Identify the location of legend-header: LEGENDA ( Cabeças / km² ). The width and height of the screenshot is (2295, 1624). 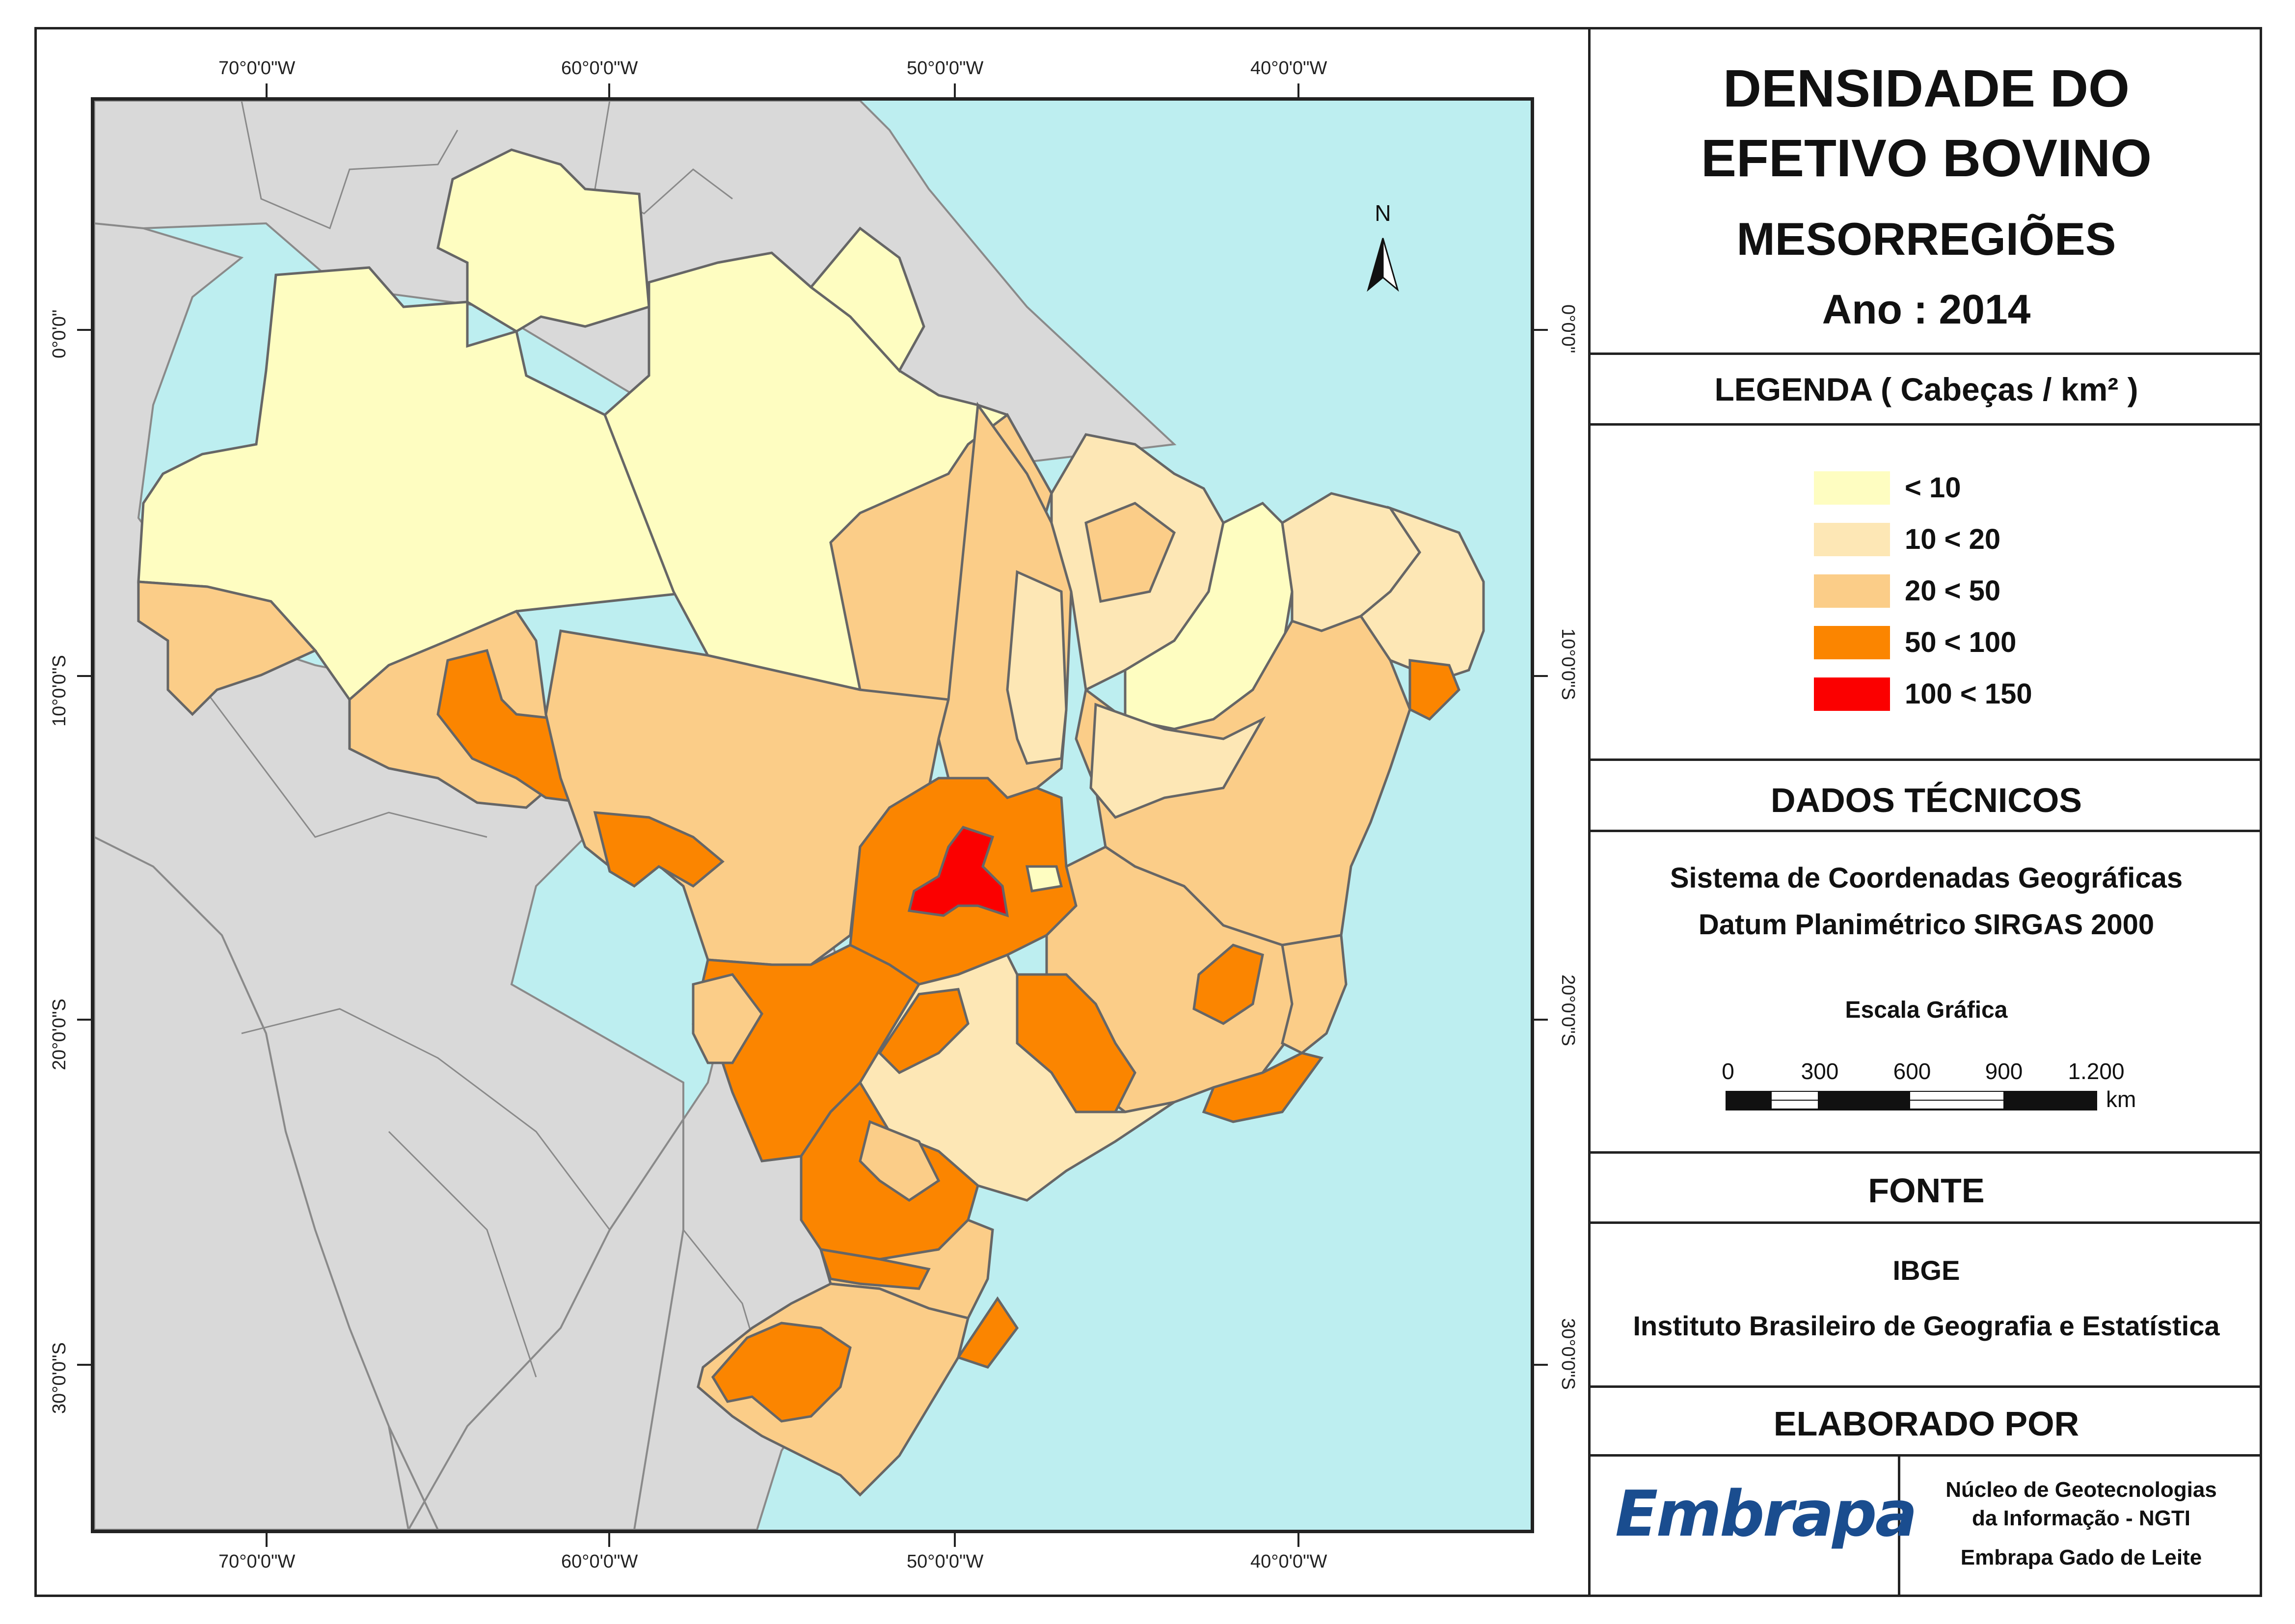
(1926, 389).